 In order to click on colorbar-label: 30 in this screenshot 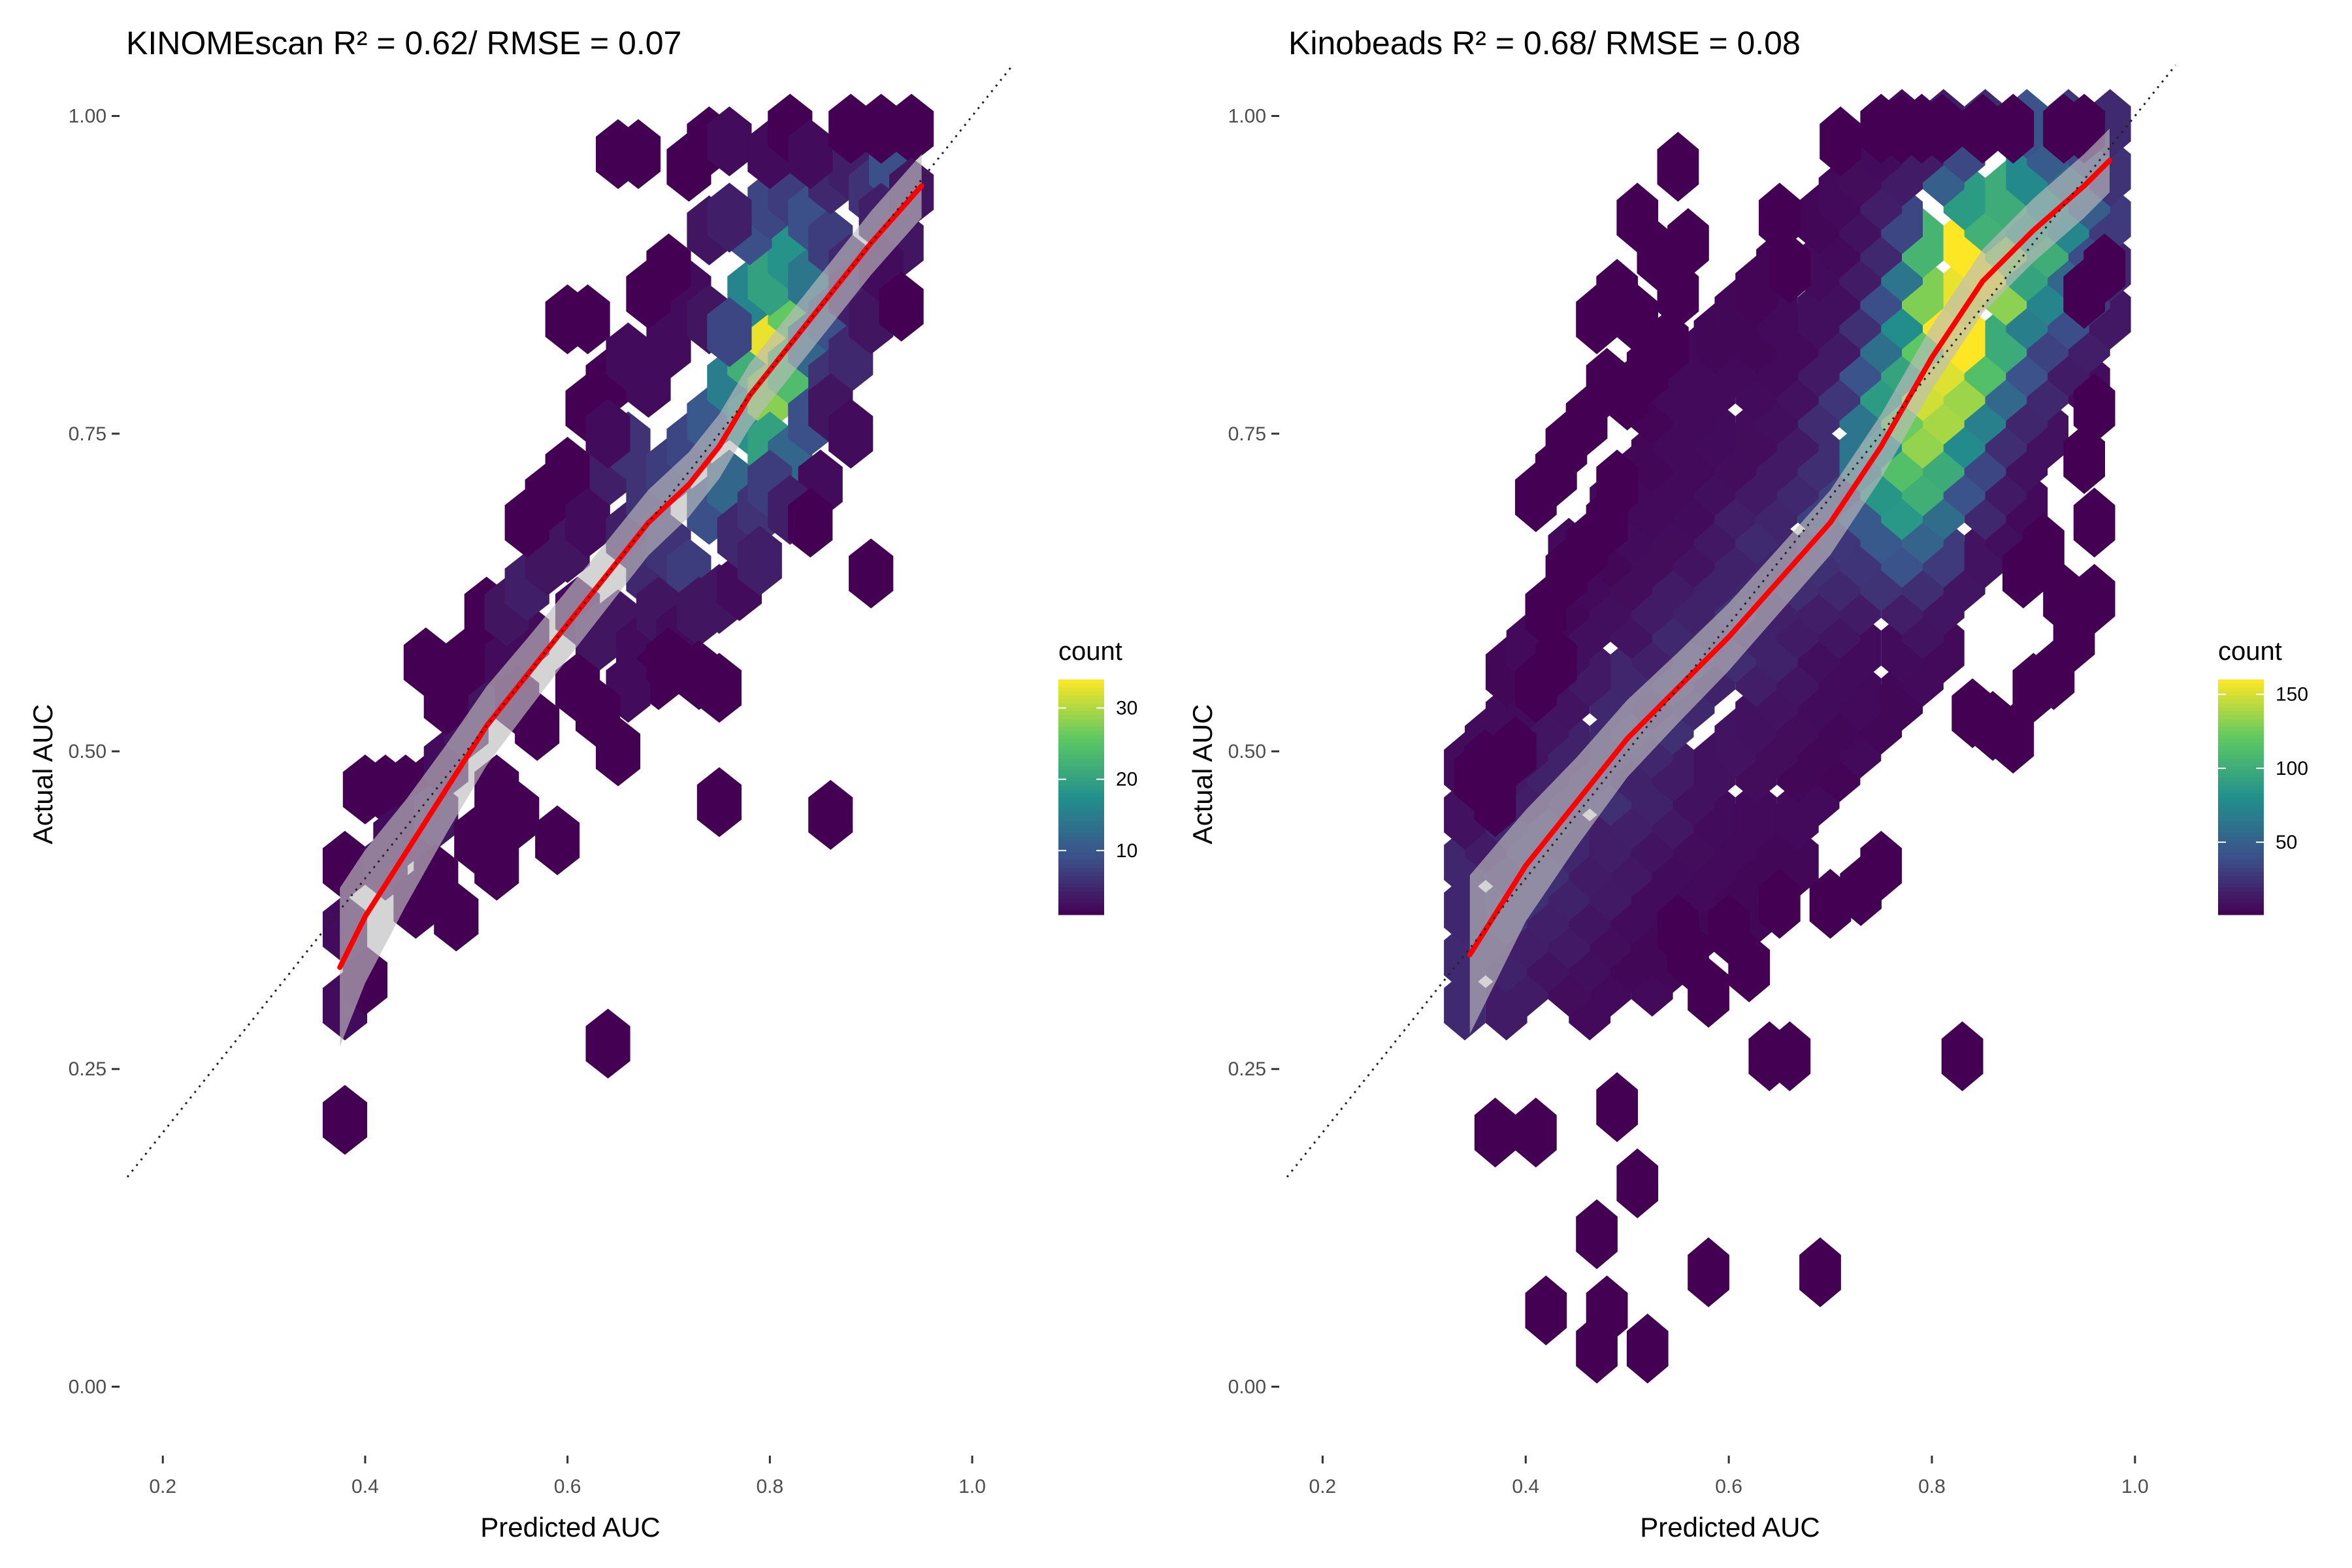, I will do `click(1126, 708)`.